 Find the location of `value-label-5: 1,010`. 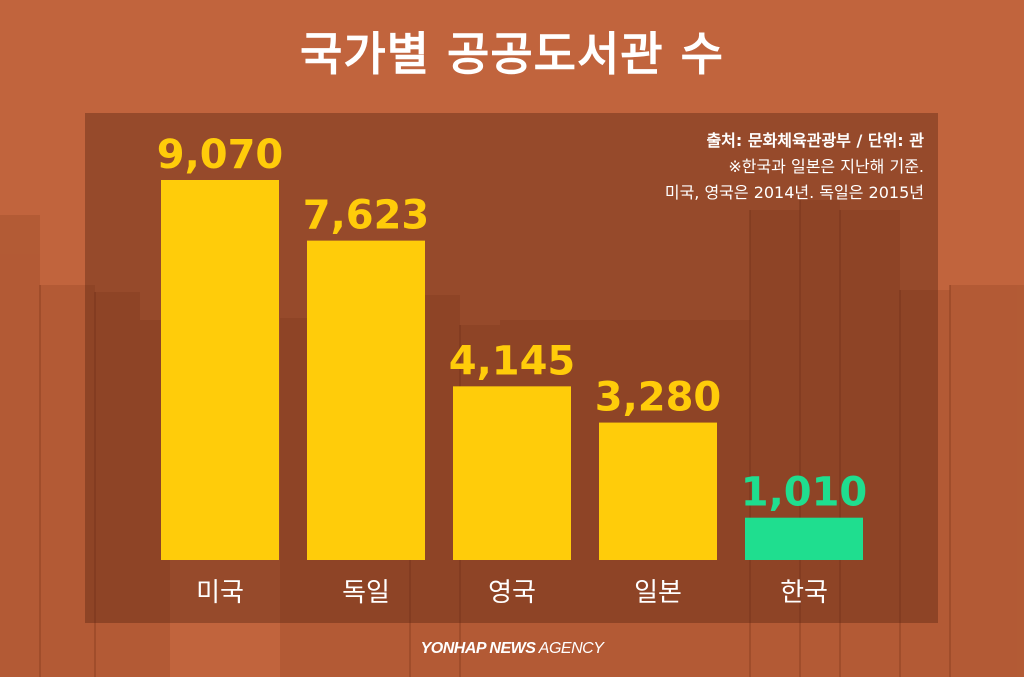

value-label-5: 1,010 is located at coordinates (804, 493).